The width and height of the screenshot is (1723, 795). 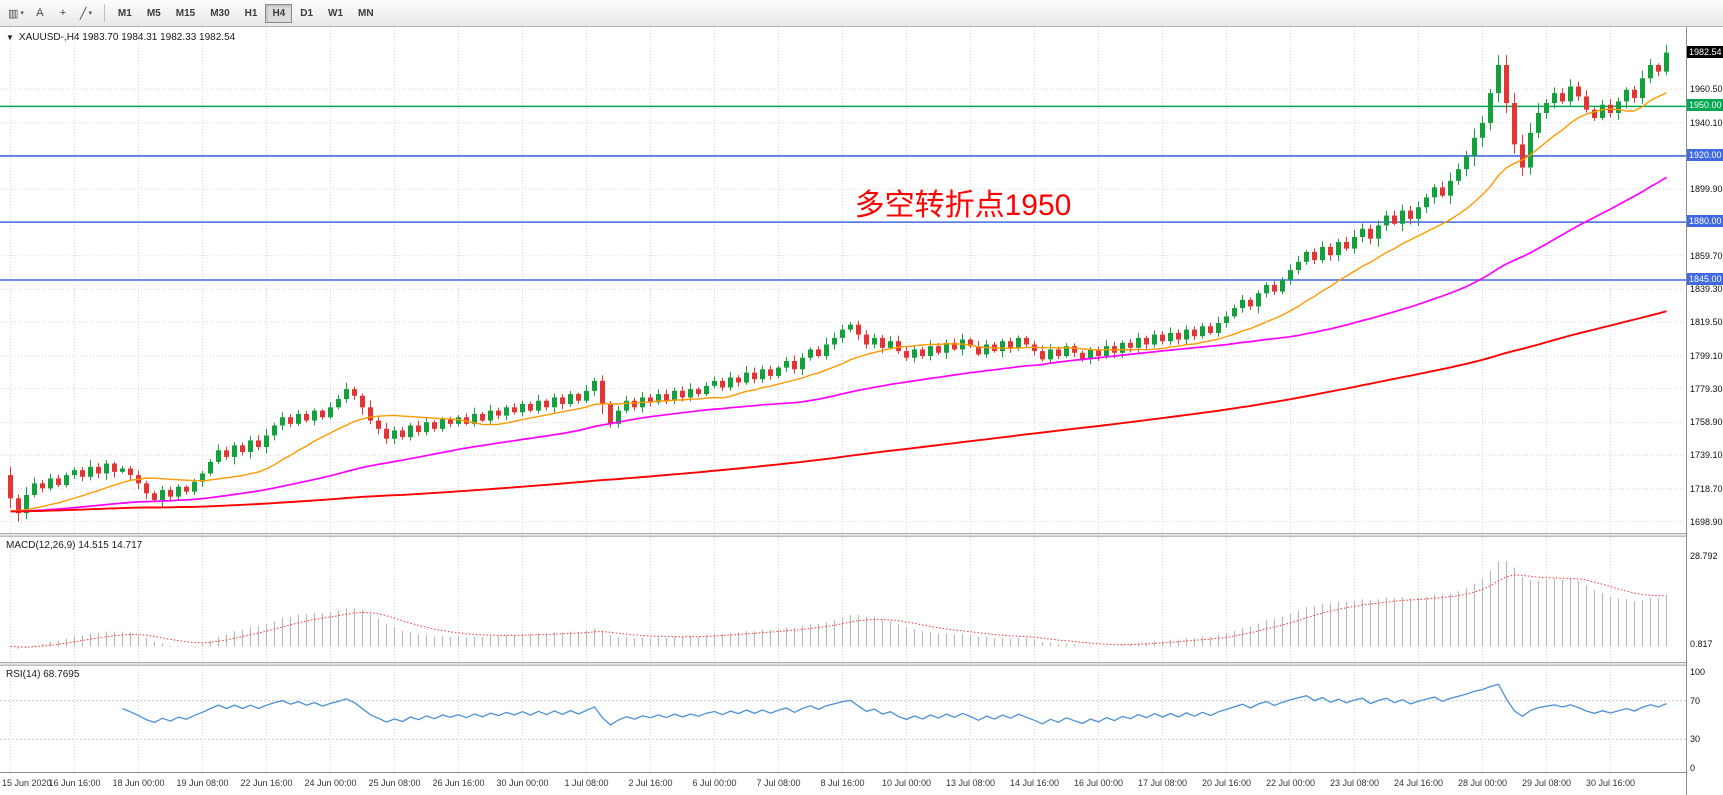 I want to click on price-scale-label: 1799.10, so click(x=1706, y=355).